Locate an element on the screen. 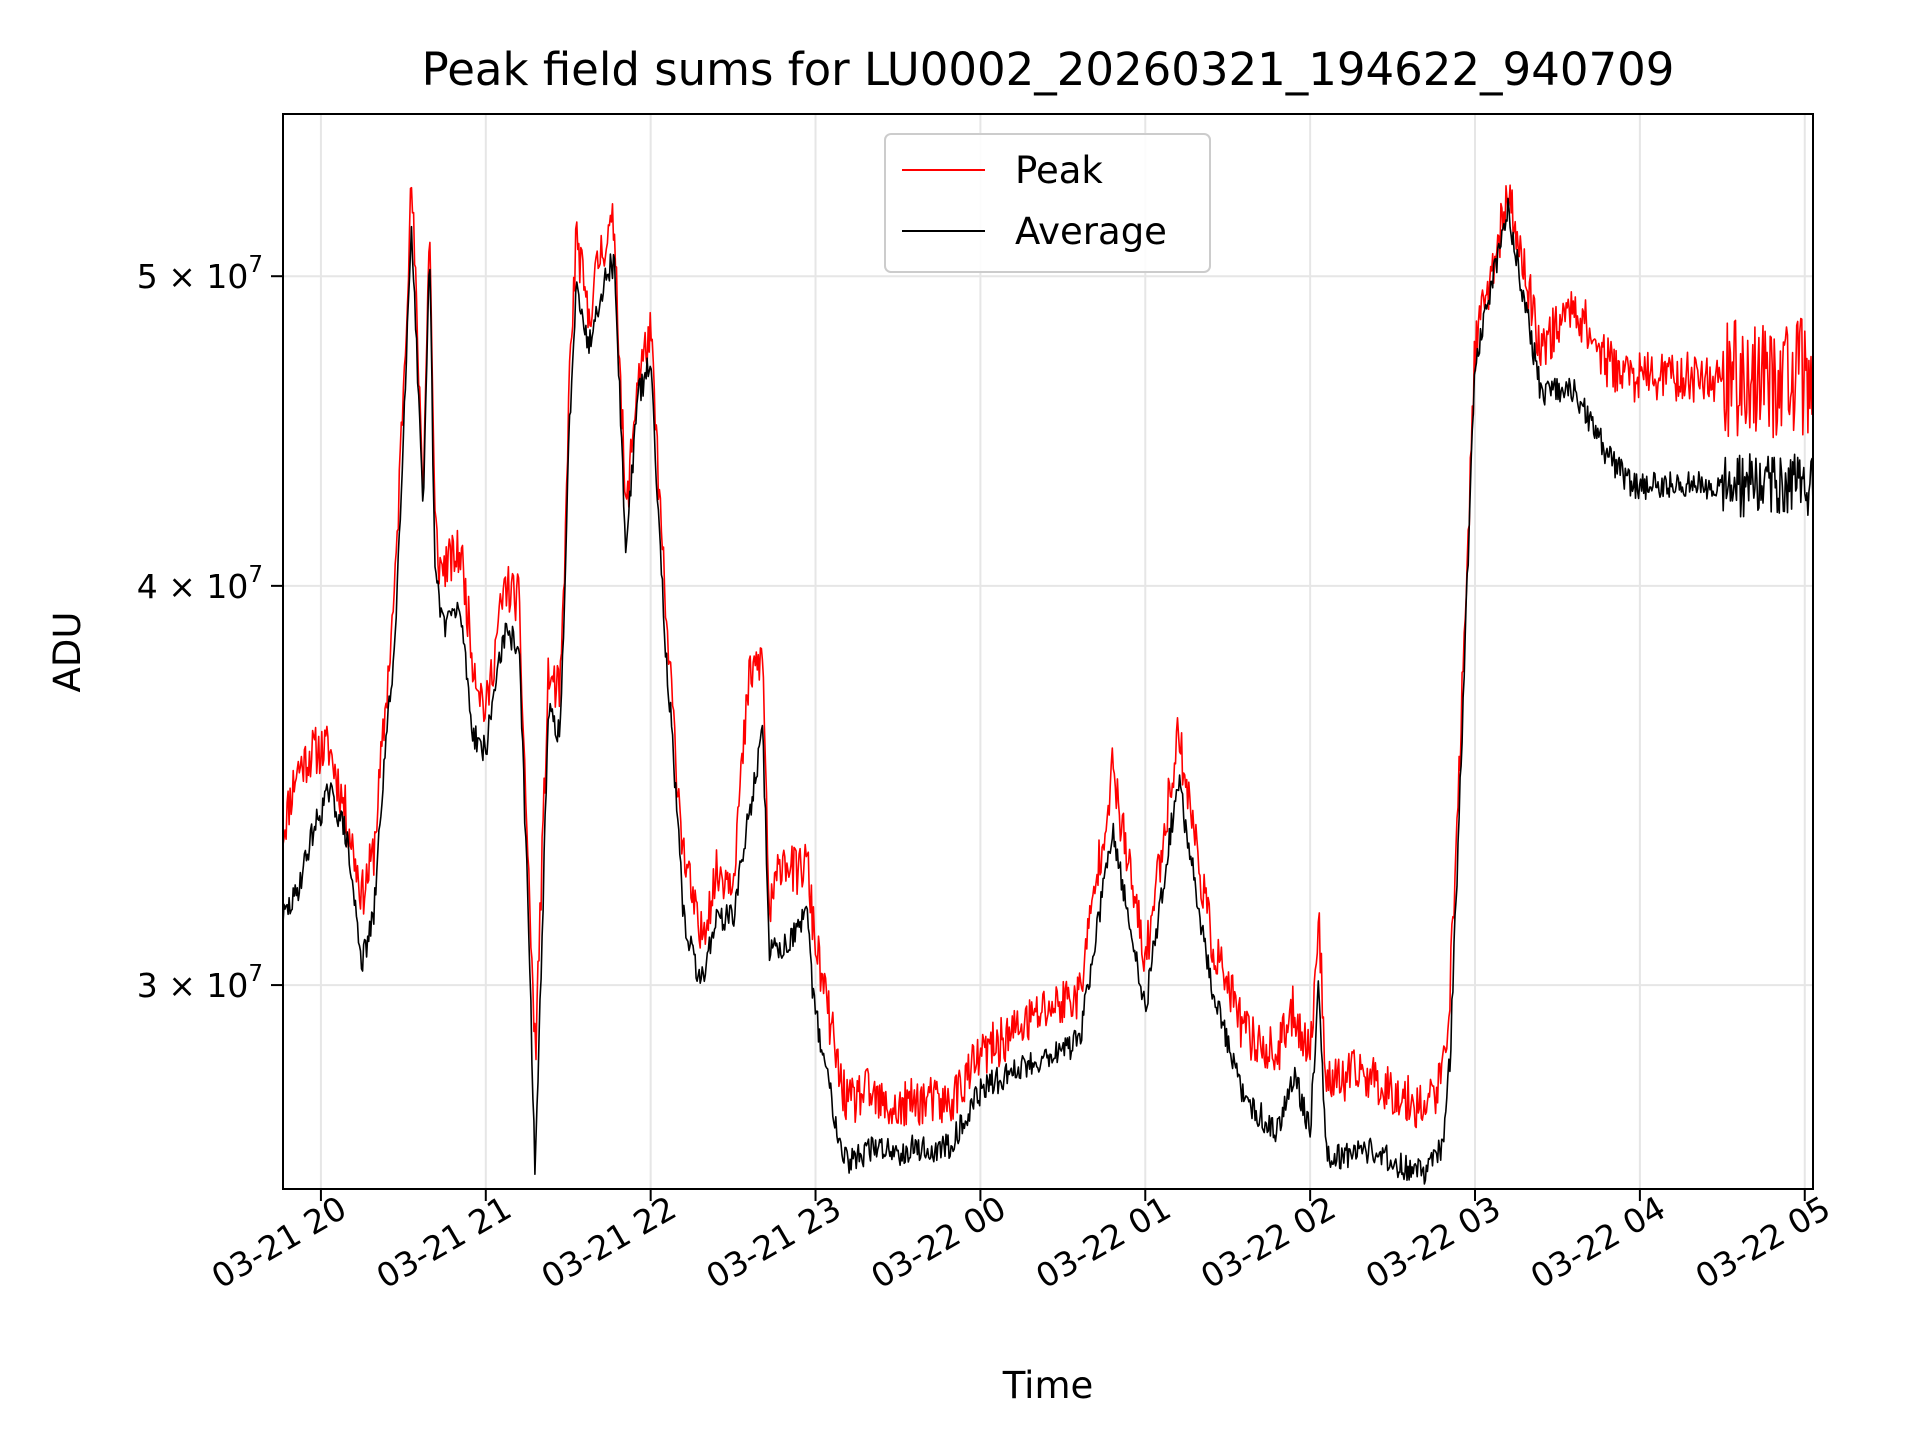 This screenshot has height=1440, width=1920. y-tick-base: 5 × 10 is located at coordinates (193, 276).